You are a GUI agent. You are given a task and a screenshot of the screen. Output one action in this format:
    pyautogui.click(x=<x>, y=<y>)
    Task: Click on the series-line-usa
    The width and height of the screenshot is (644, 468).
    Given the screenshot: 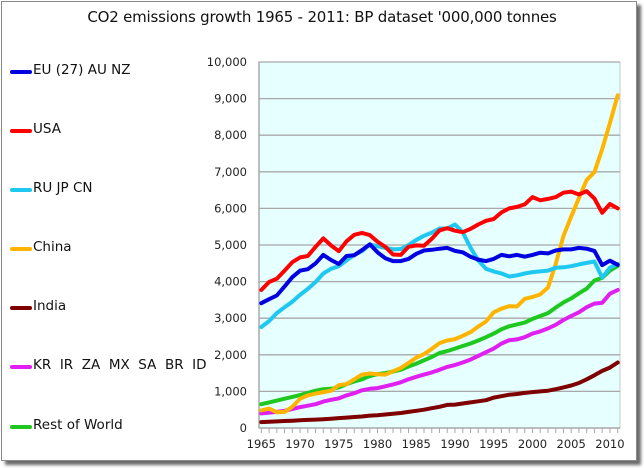 What is the action you would take?
    pyautogui.click(x=439, y=240)
    